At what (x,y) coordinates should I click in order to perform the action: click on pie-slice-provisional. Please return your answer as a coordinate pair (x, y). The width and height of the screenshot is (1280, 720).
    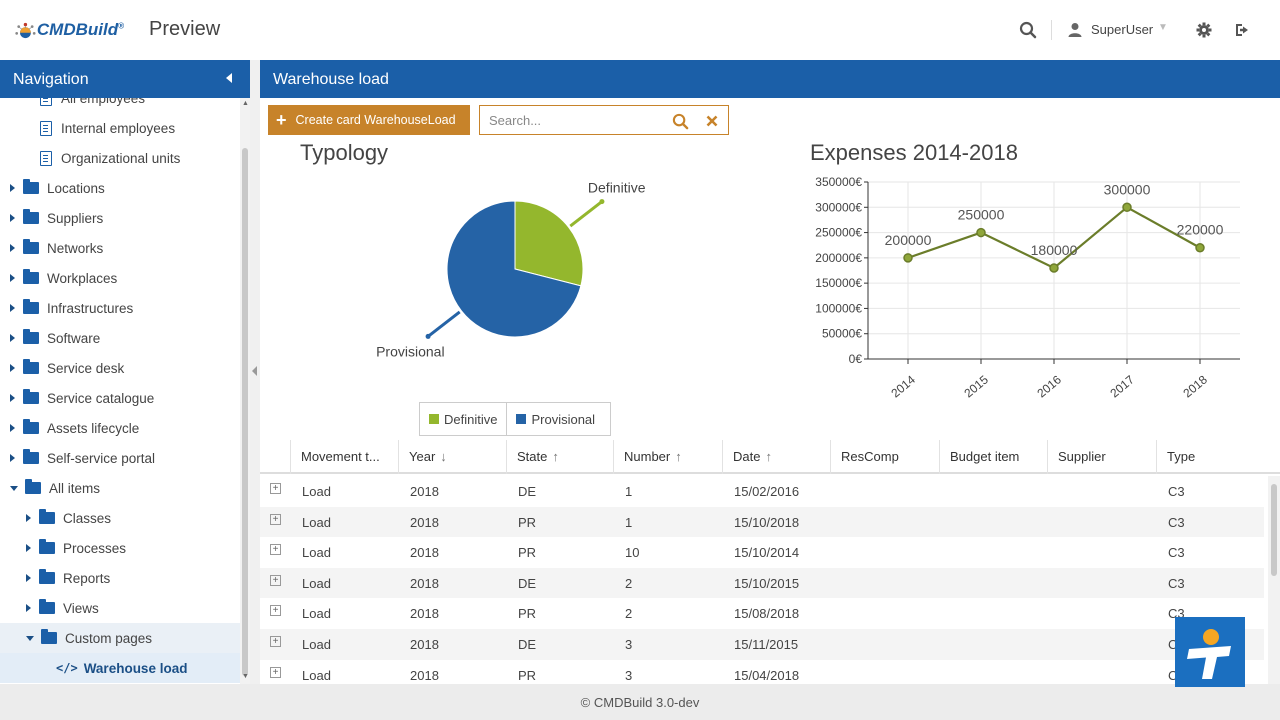
    Looking at the image, I should click on (514, 269).